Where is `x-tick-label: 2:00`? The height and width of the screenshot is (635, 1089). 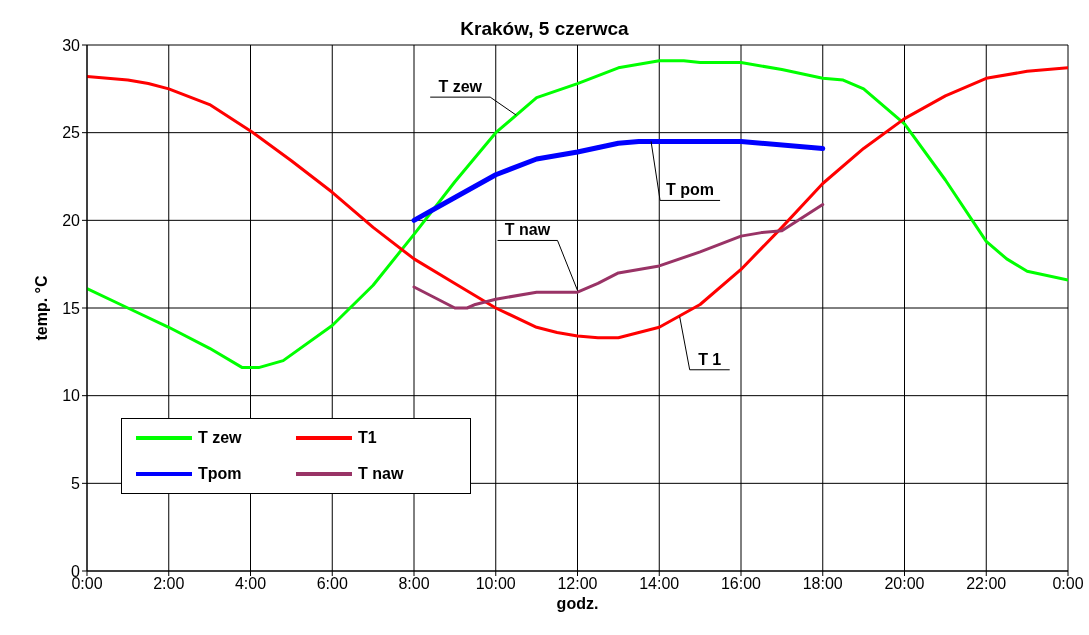 x-tick-label: 2:00 is located at coordinates (169, 584).